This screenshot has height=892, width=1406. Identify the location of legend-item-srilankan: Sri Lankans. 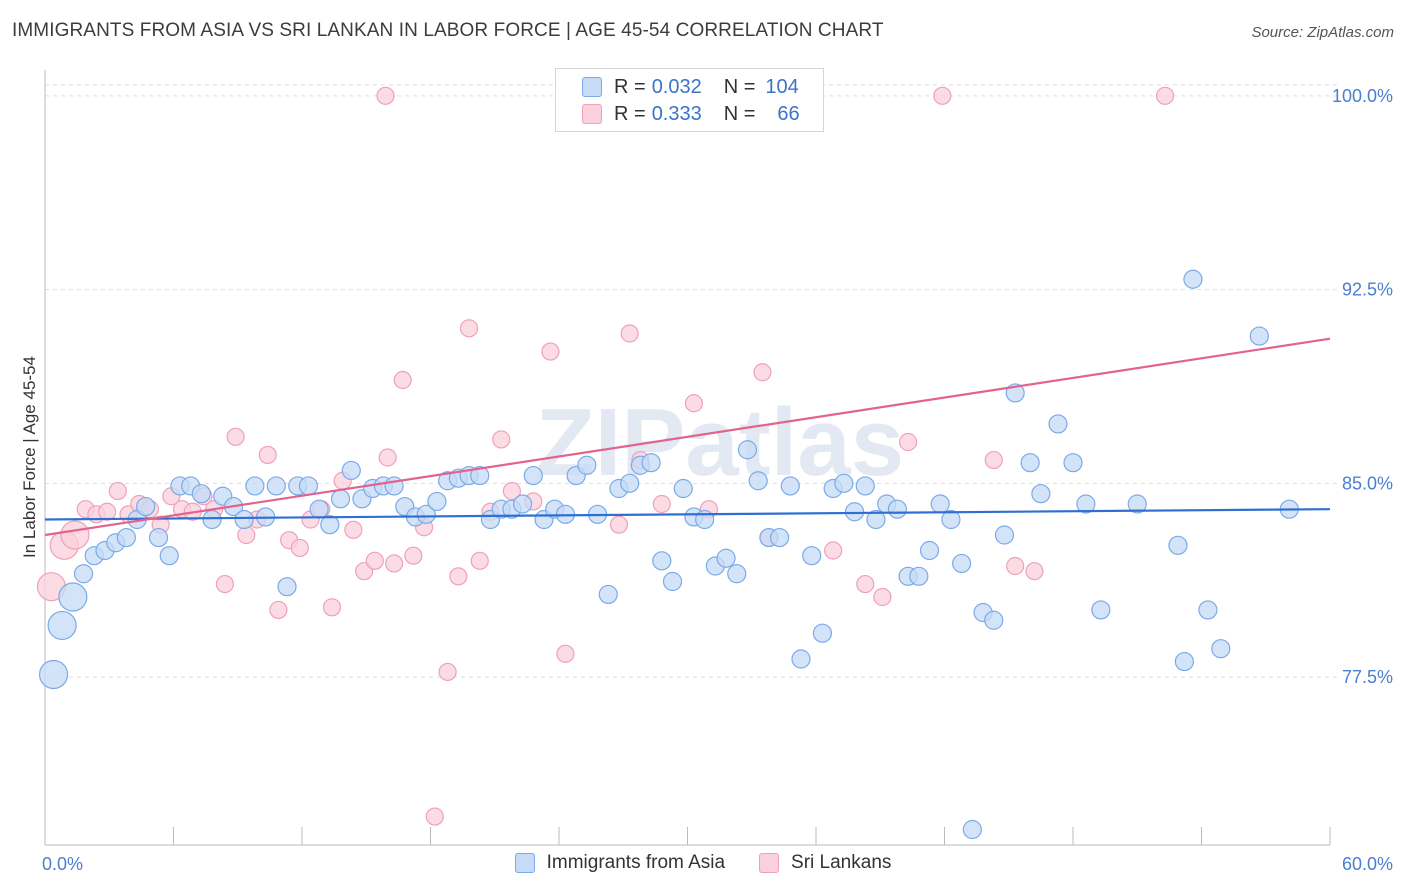
(825, 863).